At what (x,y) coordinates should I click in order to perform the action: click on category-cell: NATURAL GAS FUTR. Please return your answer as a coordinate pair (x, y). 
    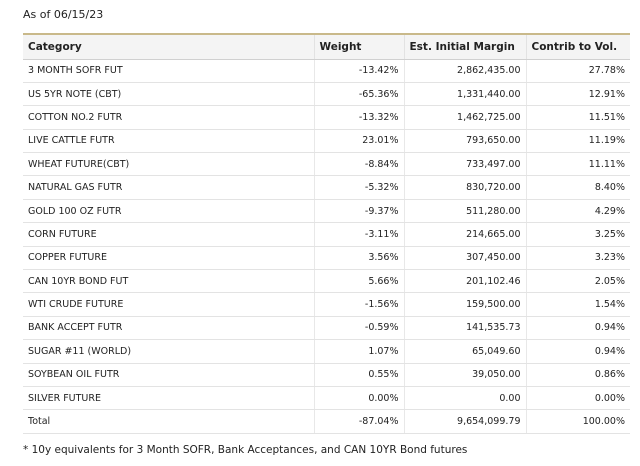
    Looking at the image, I should click on (169, 187).